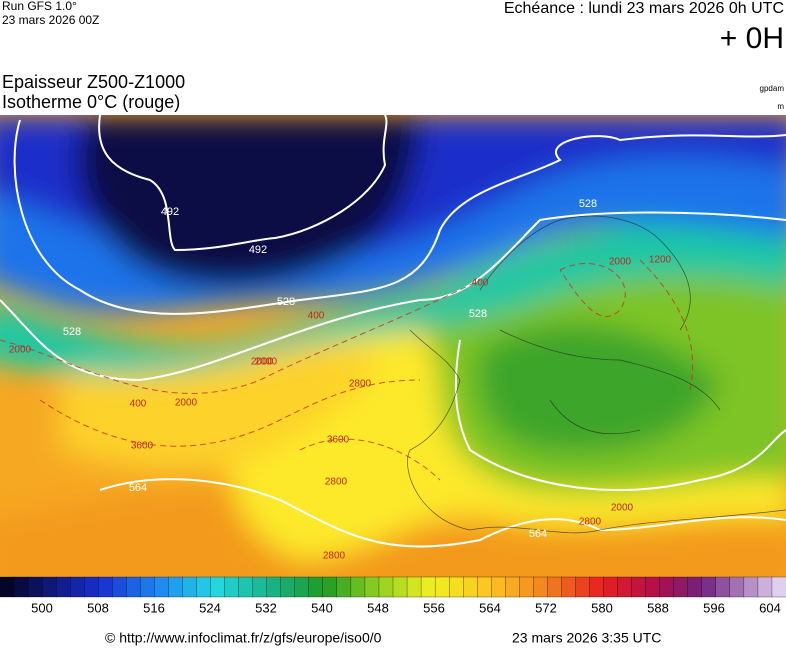  What do you see at coordinates (660, 260) in the screenshot?
I see `isotherm-label: 1200` at bounding box center [660, 260].